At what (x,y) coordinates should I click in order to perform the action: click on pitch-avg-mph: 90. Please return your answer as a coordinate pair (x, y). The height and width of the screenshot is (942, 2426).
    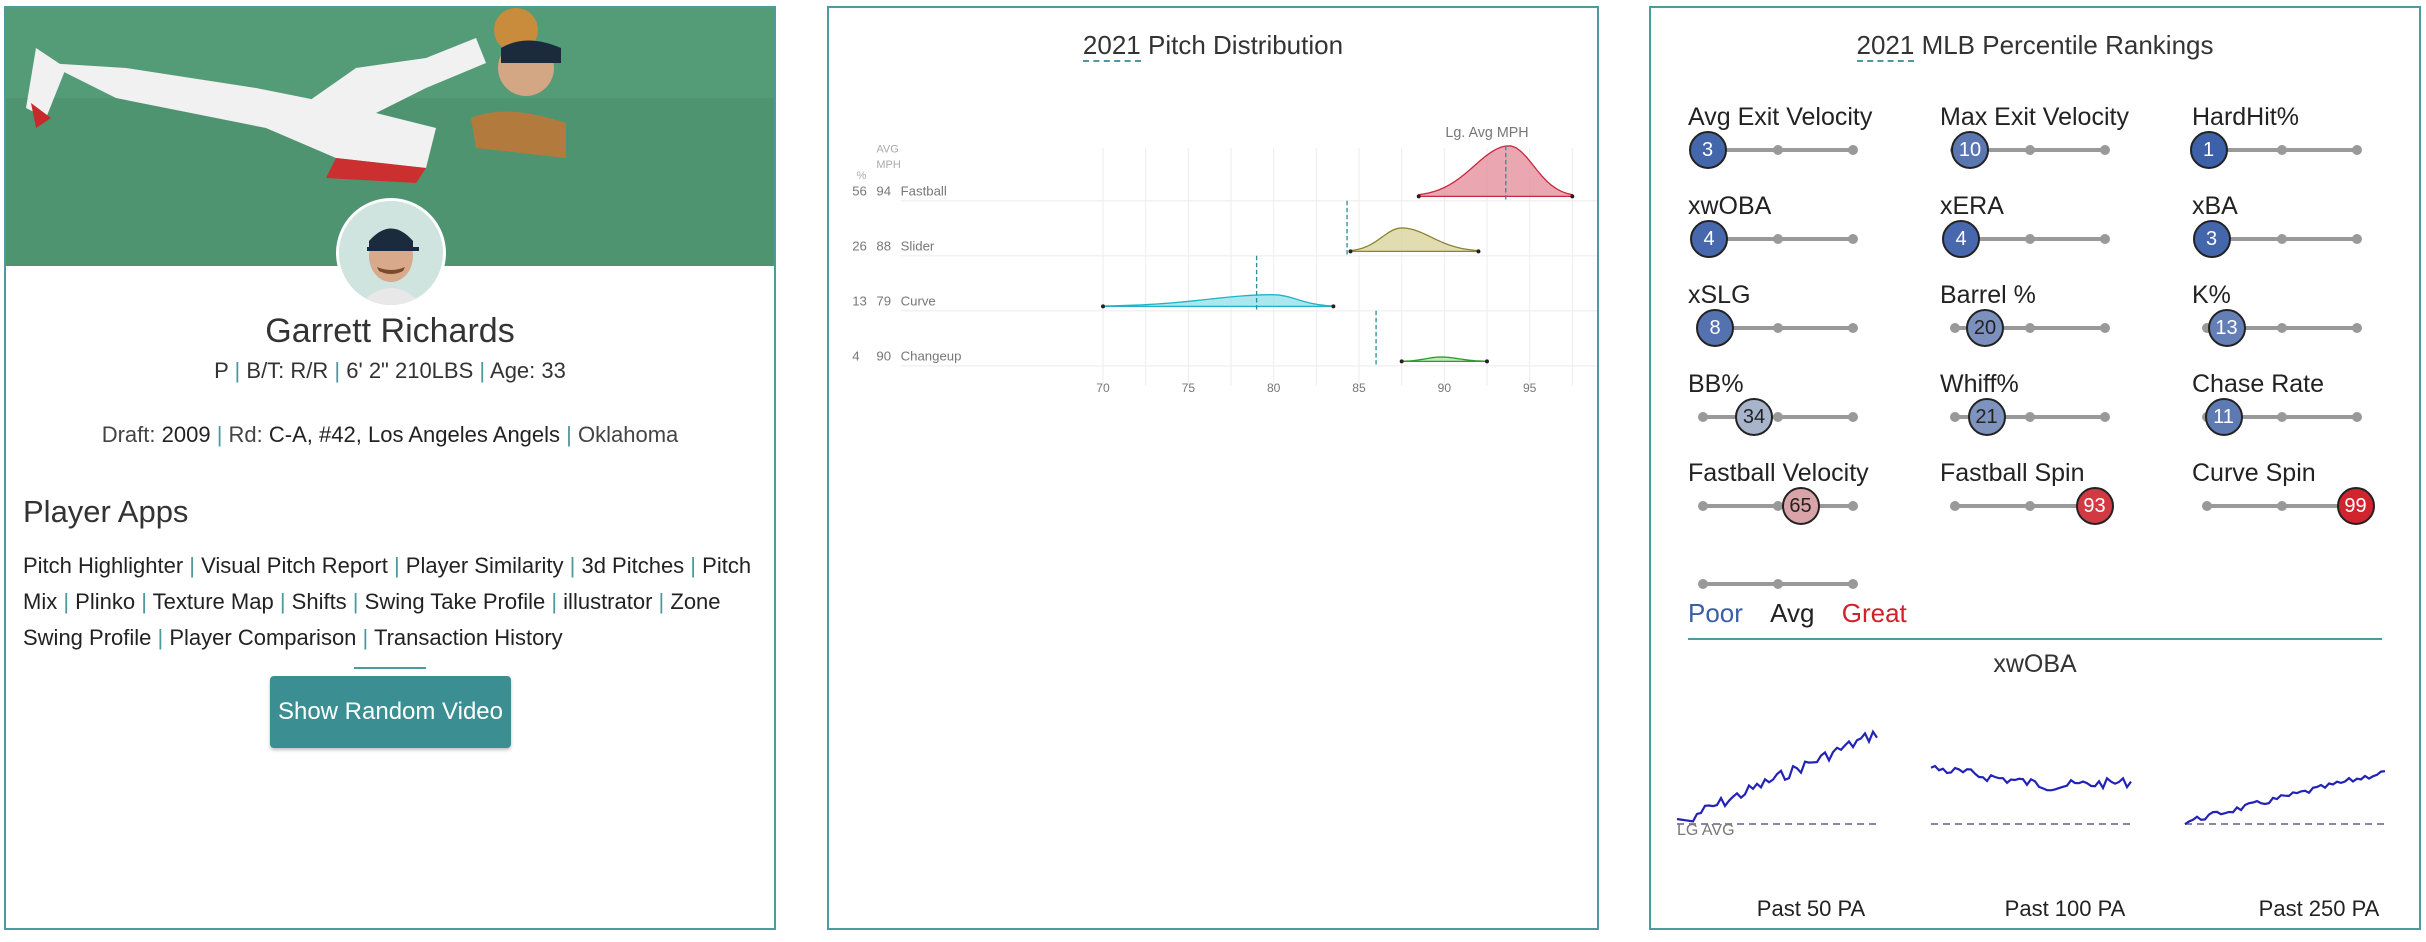
    Looking at the image, I should click on (883, 355).